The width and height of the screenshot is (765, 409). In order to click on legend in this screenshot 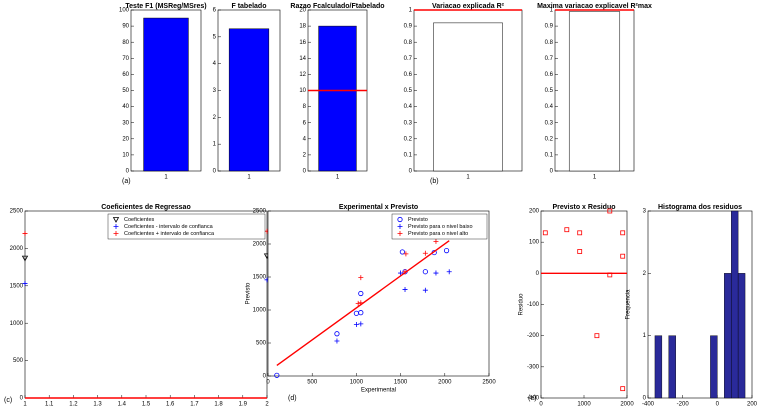, I will do `click(186, 226)`.